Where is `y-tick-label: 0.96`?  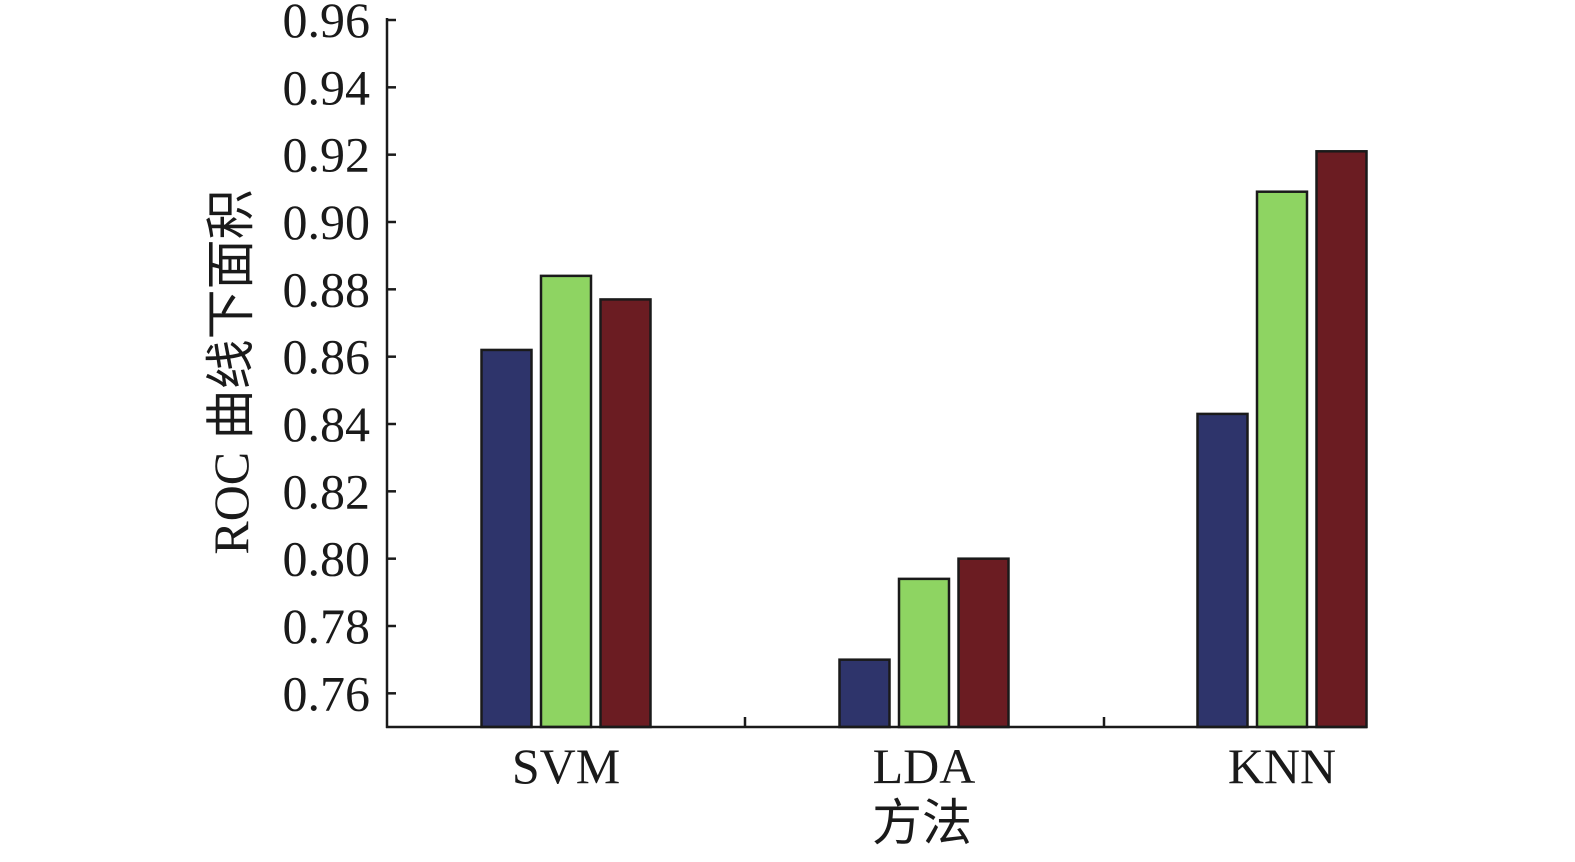
y-tick-label: 0.96 is located at coordinates (327, 24).